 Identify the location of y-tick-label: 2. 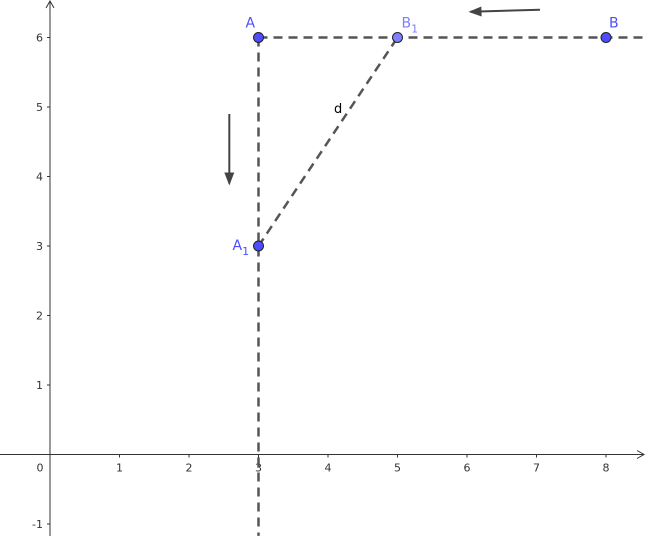
(39, 316).